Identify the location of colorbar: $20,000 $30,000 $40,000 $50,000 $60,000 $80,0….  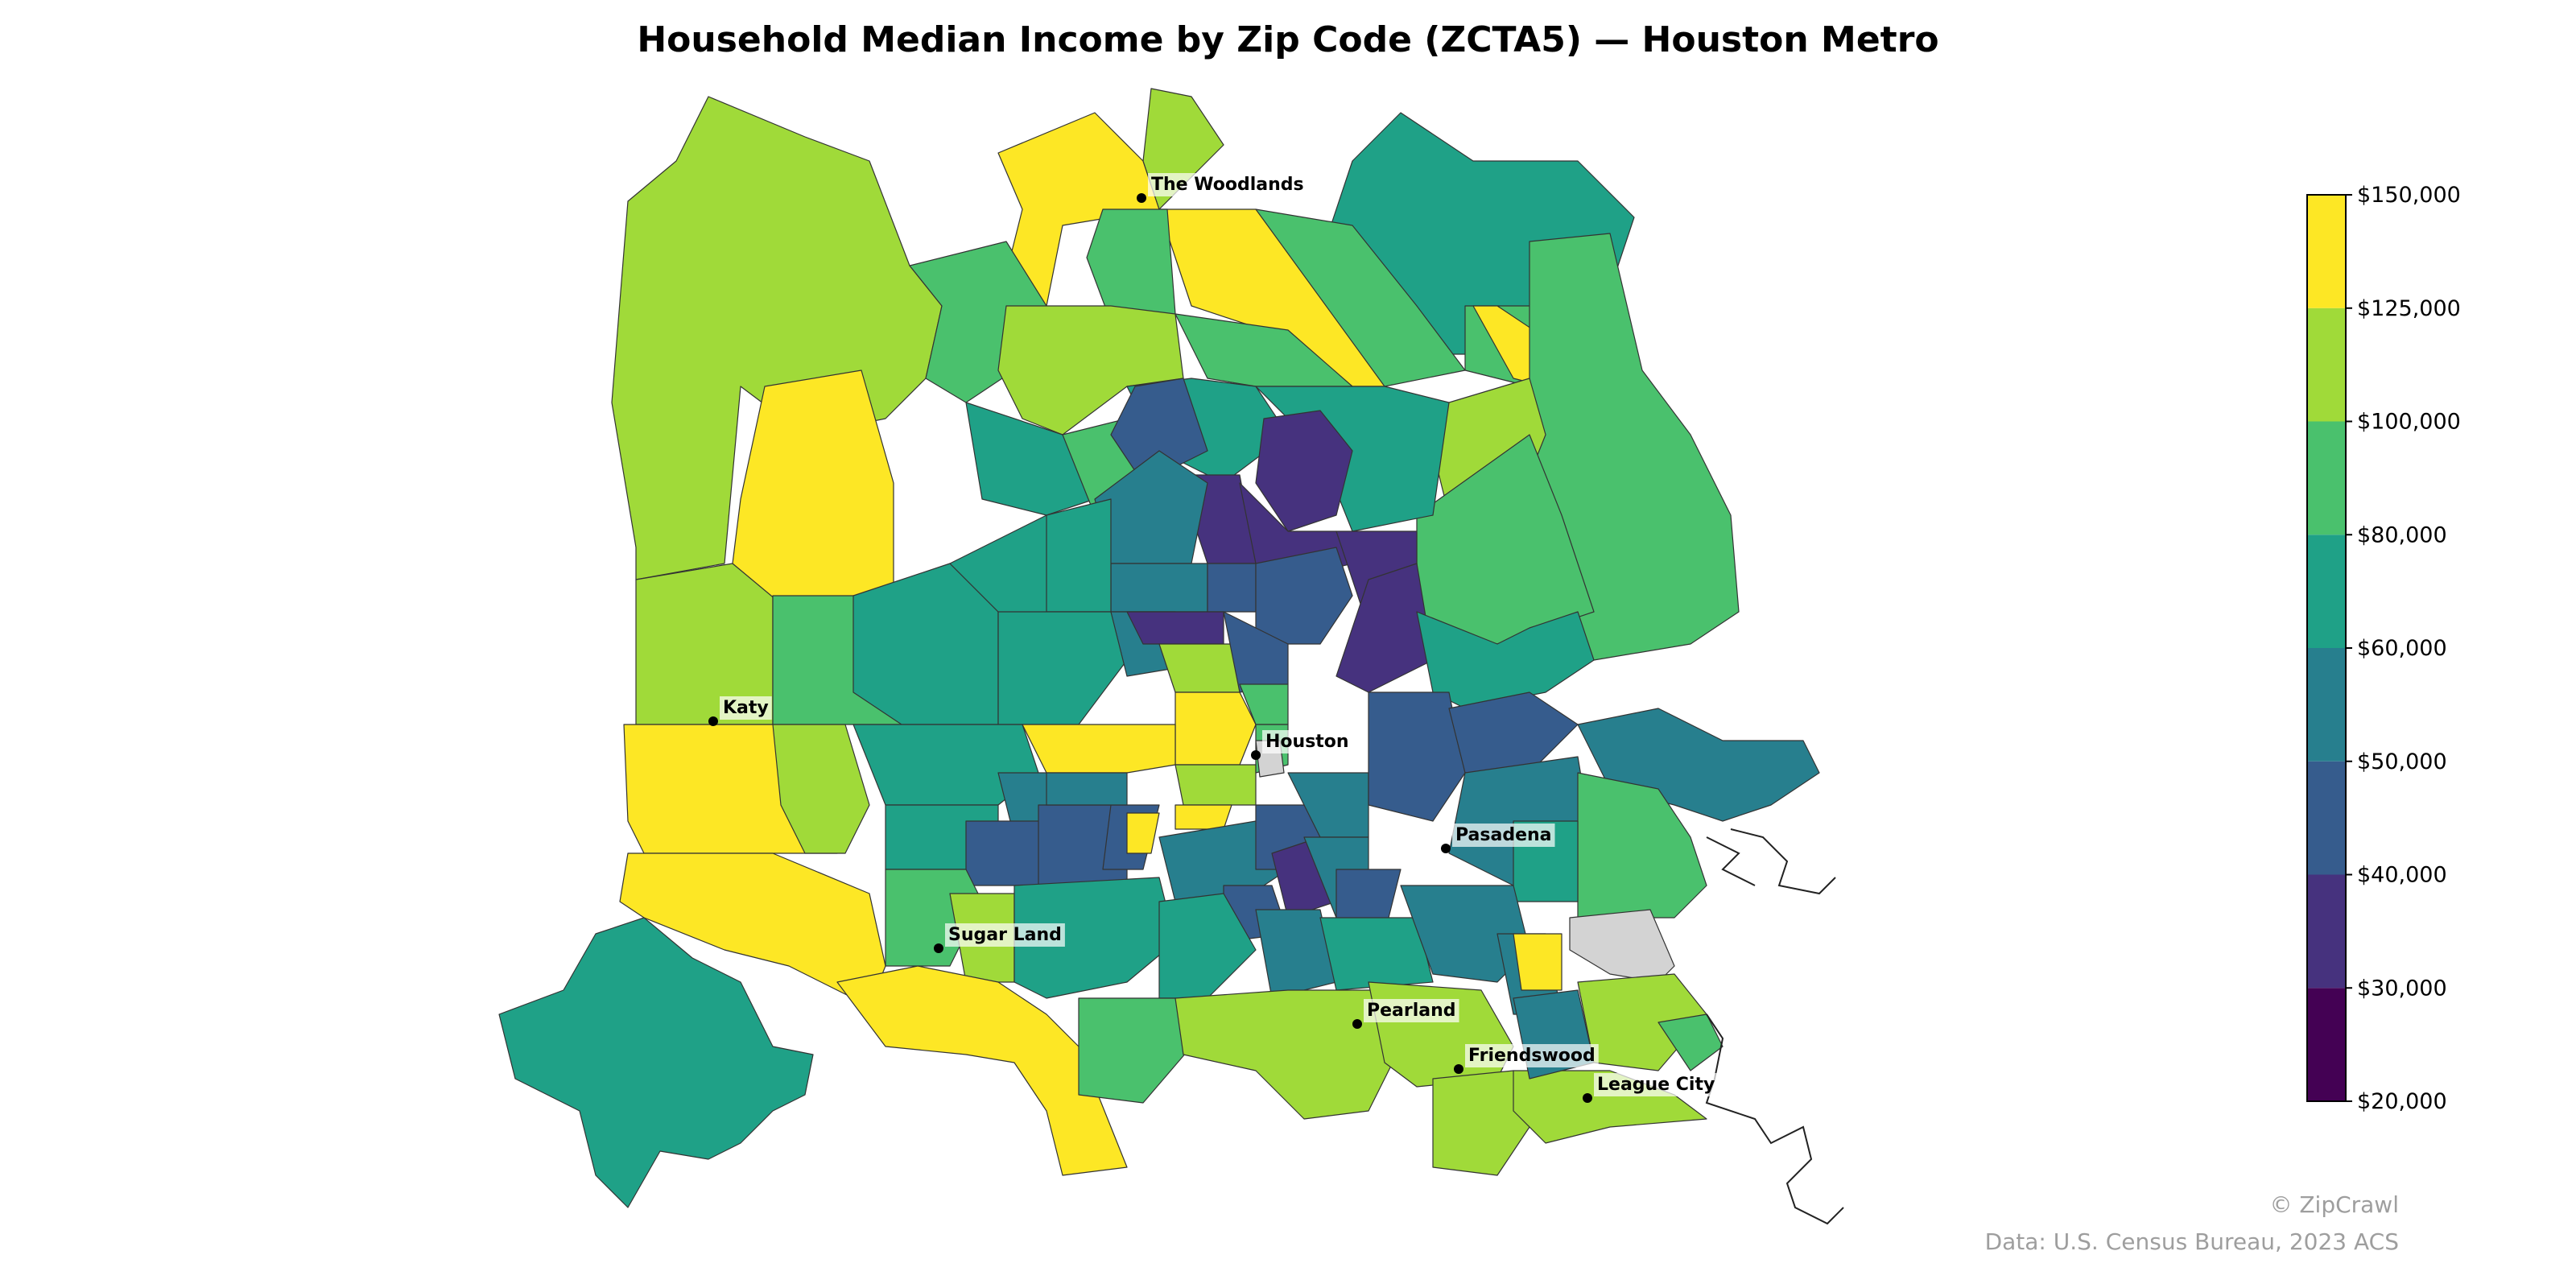
(2383, 648).